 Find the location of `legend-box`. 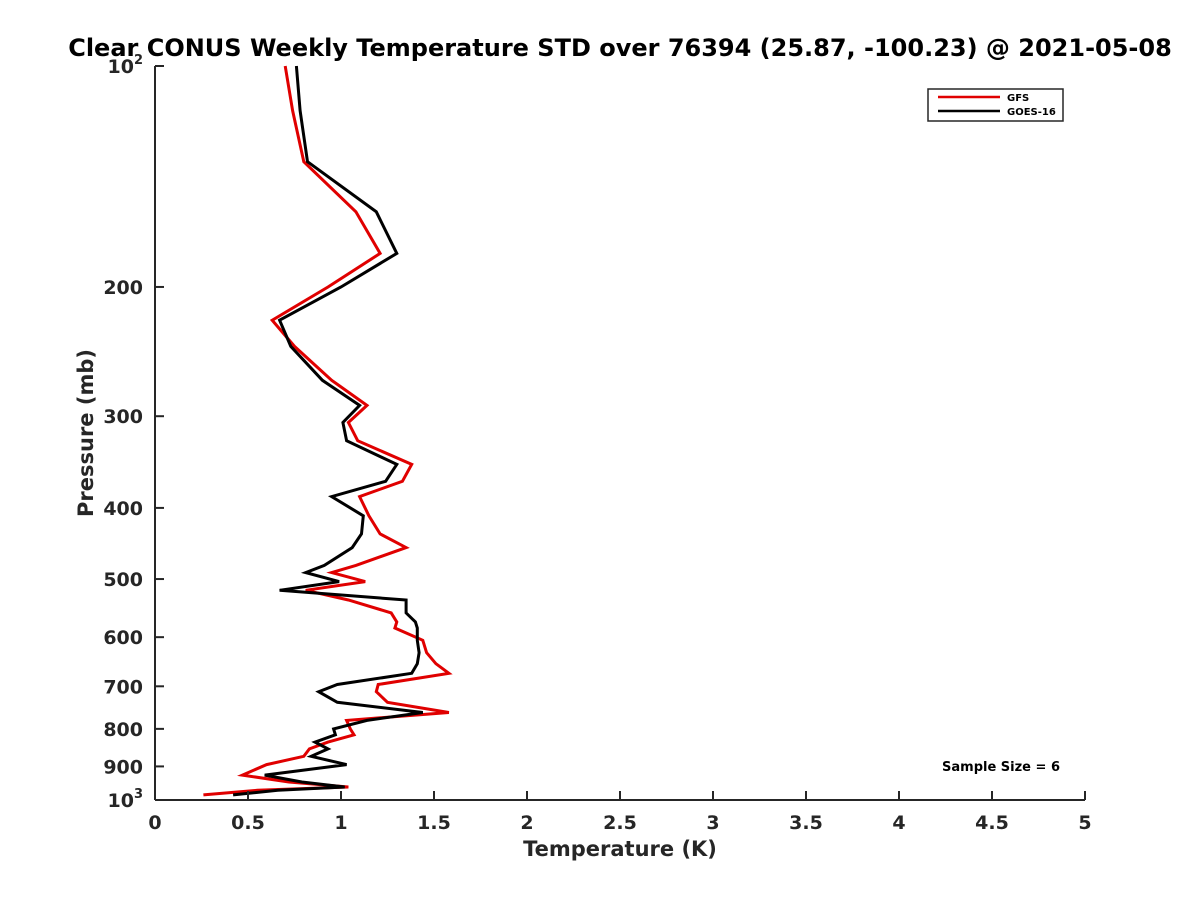

legend-box is located at coordinates (995, 105).